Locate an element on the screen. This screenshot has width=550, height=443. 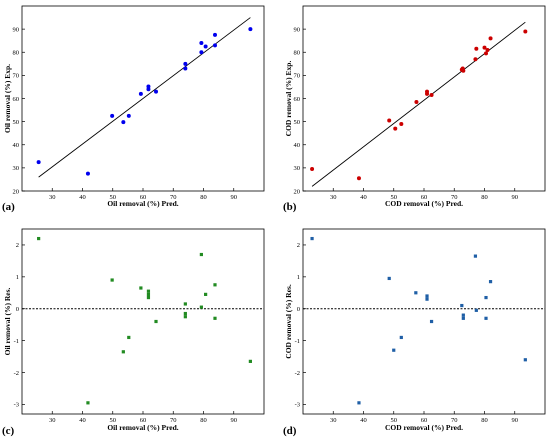
x-tick-label-d: 50 is located at coordinates (394, 420).